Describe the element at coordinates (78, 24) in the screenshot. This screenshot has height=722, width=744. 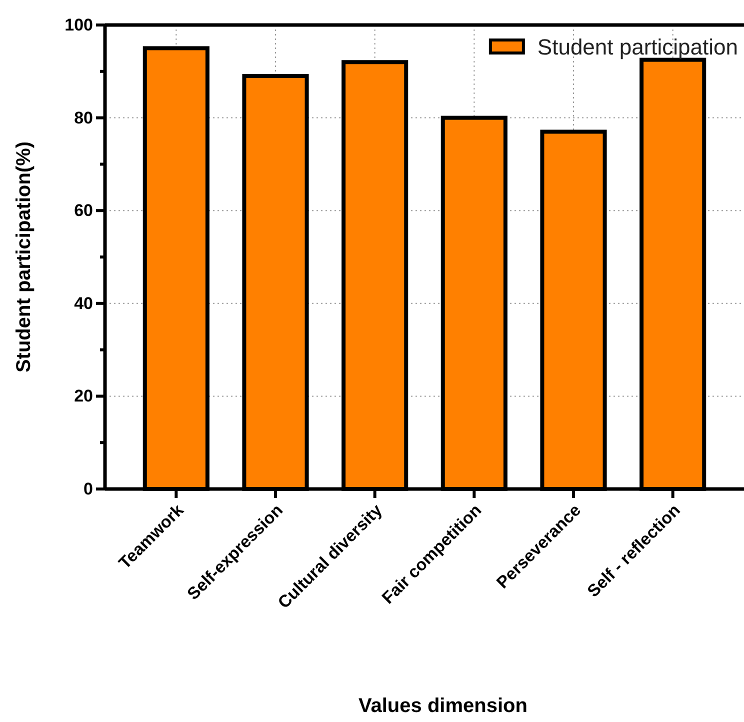
I see `y-tick-label: 100` at that location.